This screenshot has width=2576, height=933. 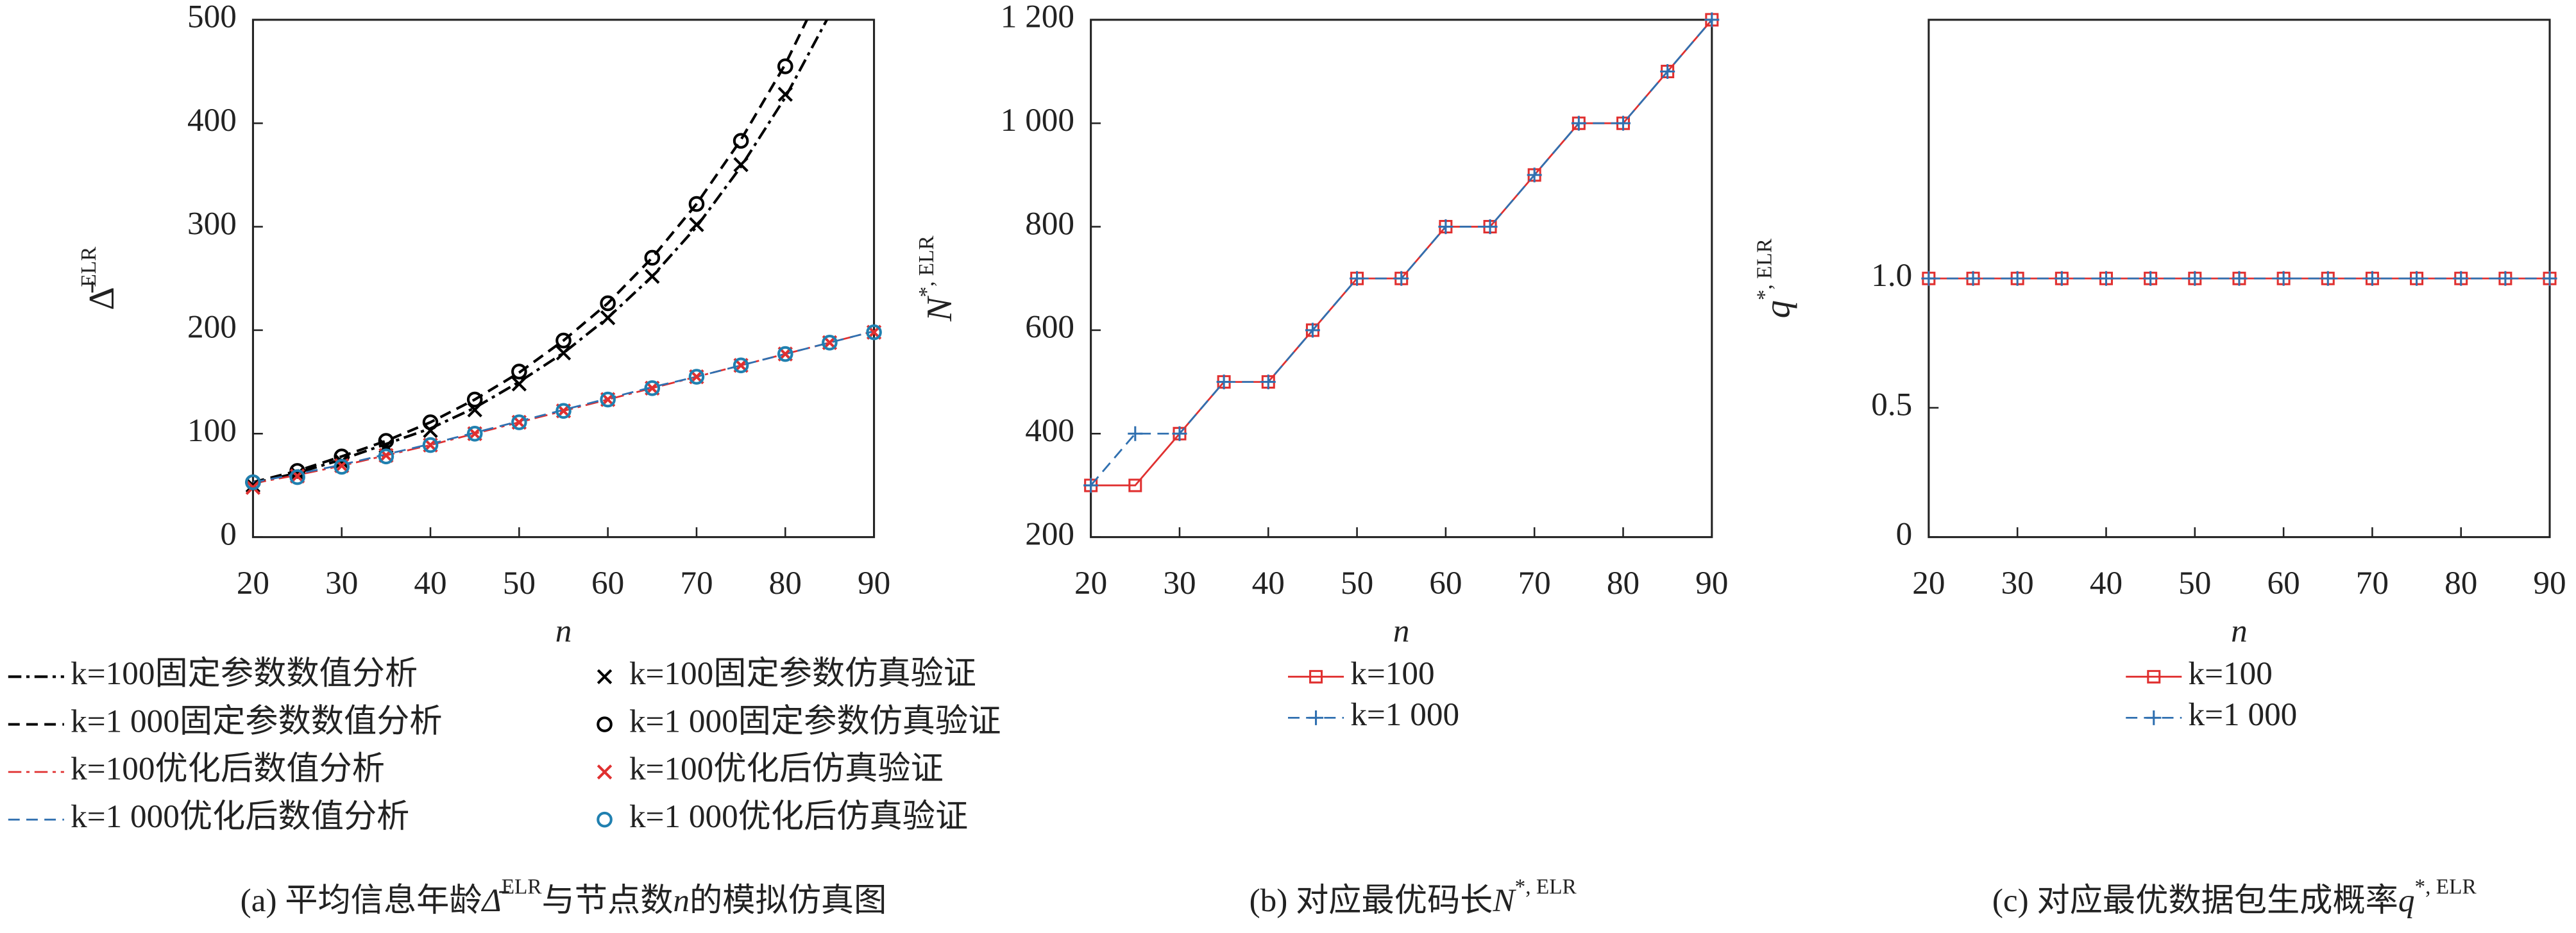 What do you see at coordinates (1049, 327) in the screenshot?
I see `y-tick-label: 600` at bounding box center [1049, 327].